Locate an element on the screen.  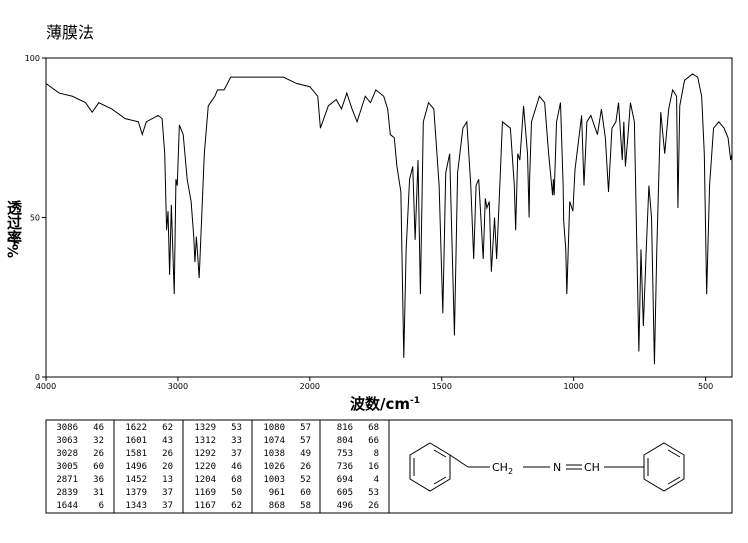
peak-wavenumber: 753 is located at coordinates (345, 454).